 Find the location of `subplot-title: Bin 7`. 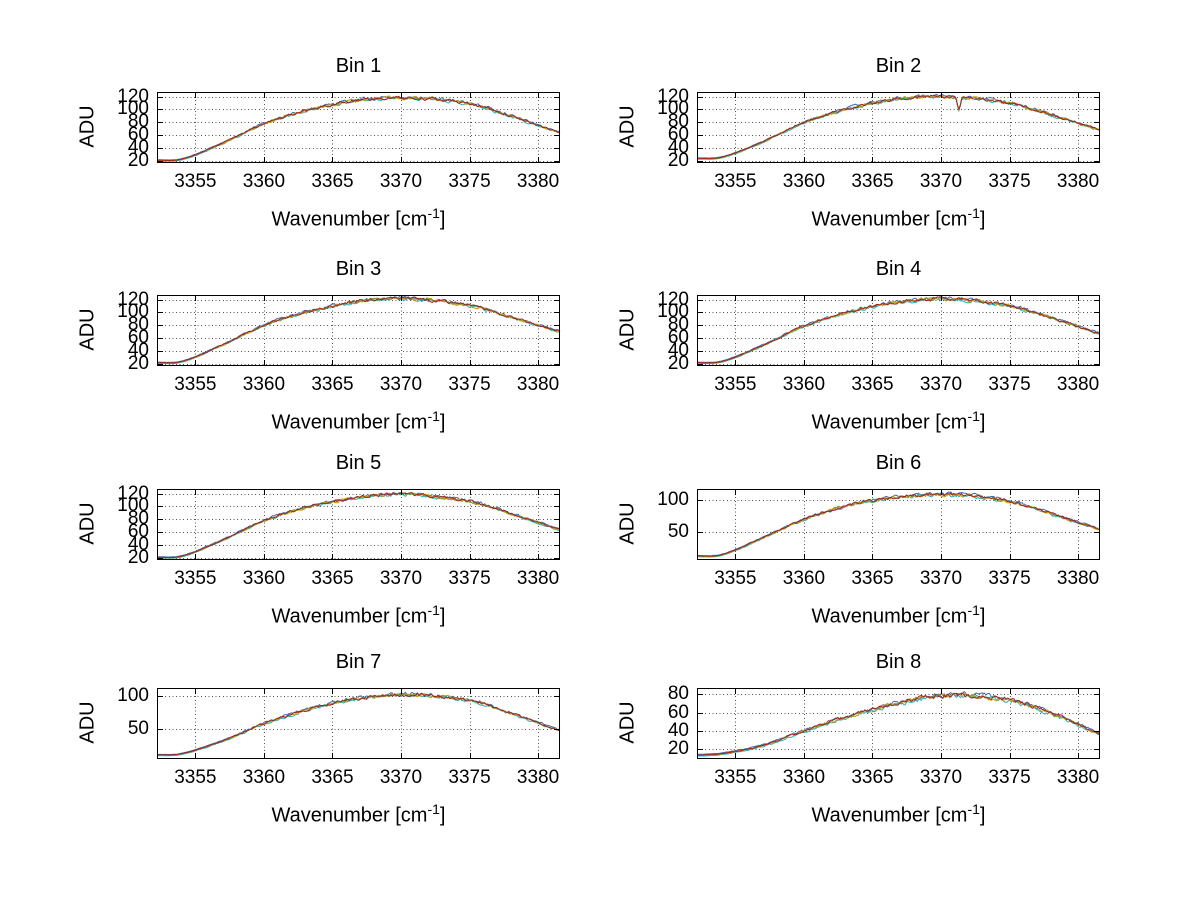

subplot-title: Bin 7 is located at coordinates (358, 662).